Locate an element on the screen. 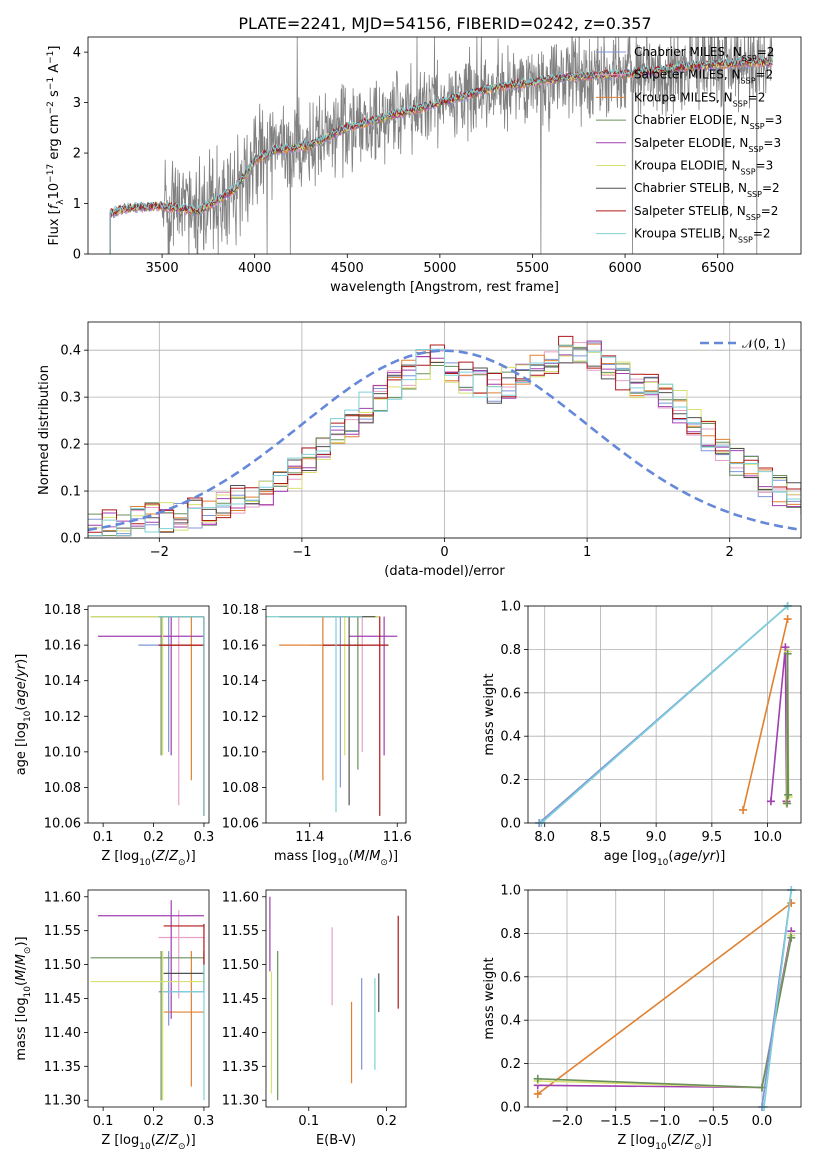  residuals-ylabel-part: Normed distribution is located at coordinates (44, 430).